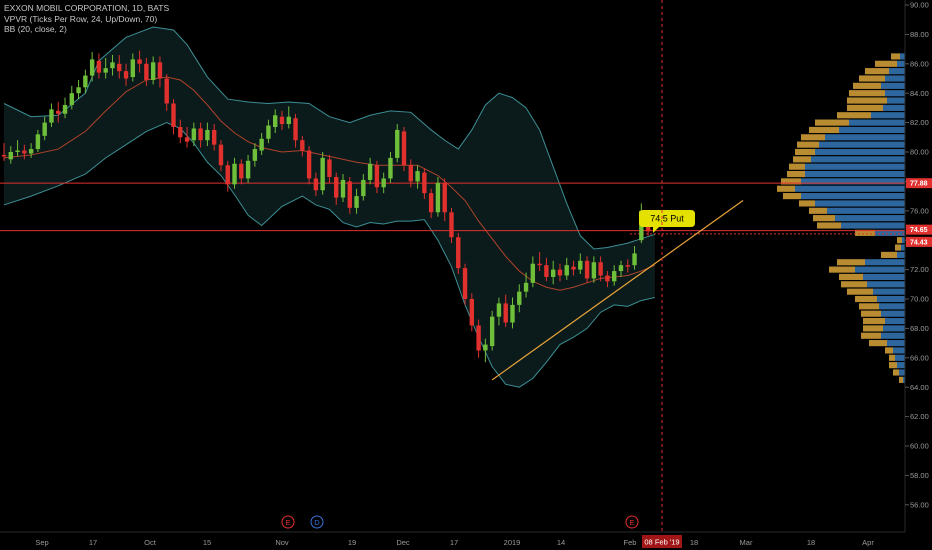 This screenshot has height=550, width=932. I want to click on callout-text: 74.5 Put, so click(667, 219).